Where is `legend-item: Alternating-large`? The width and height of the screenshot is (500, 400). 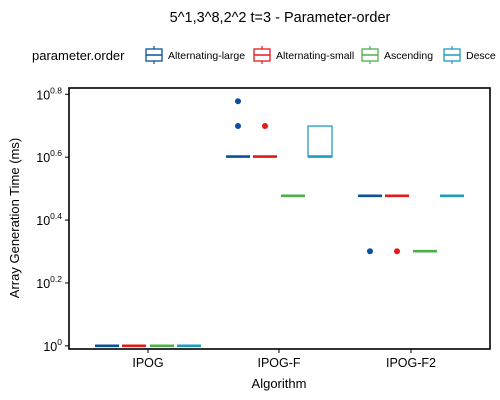
legend-item: Alternating-large is located at coordinates (195, 55).